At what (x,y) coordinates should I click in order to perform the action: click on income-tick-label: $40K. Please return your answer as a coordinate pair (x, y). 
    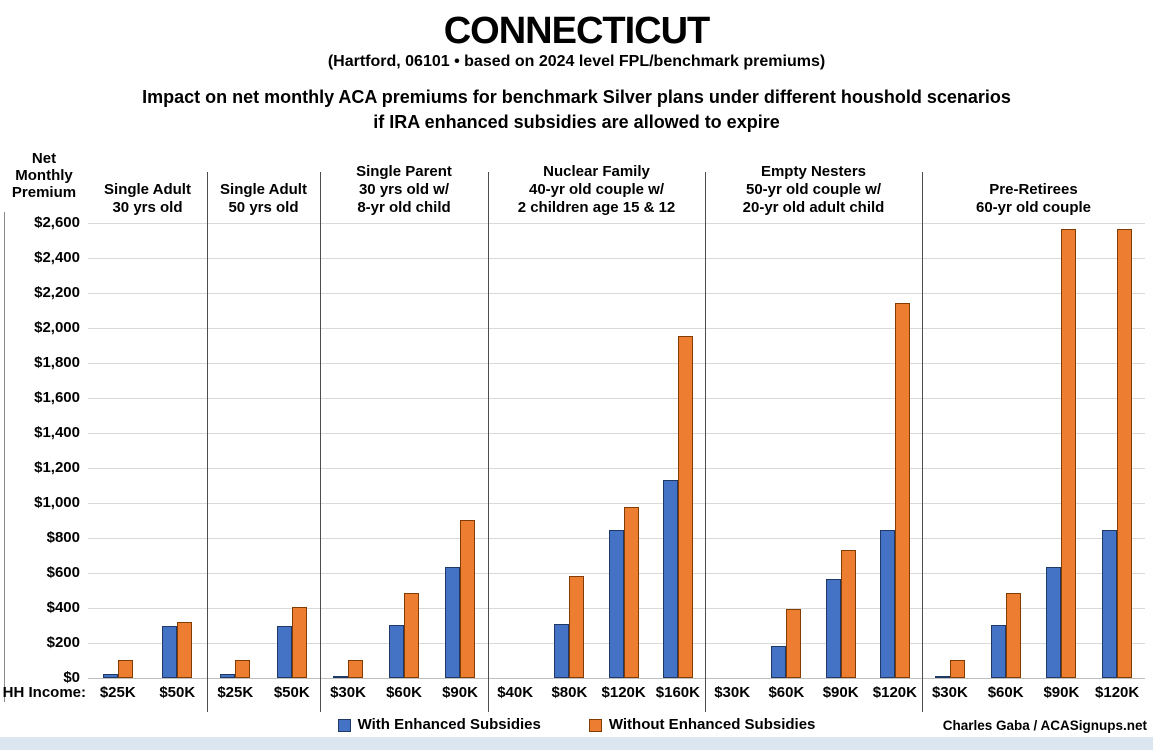
    Looking at the image, I should click on (515, 692).